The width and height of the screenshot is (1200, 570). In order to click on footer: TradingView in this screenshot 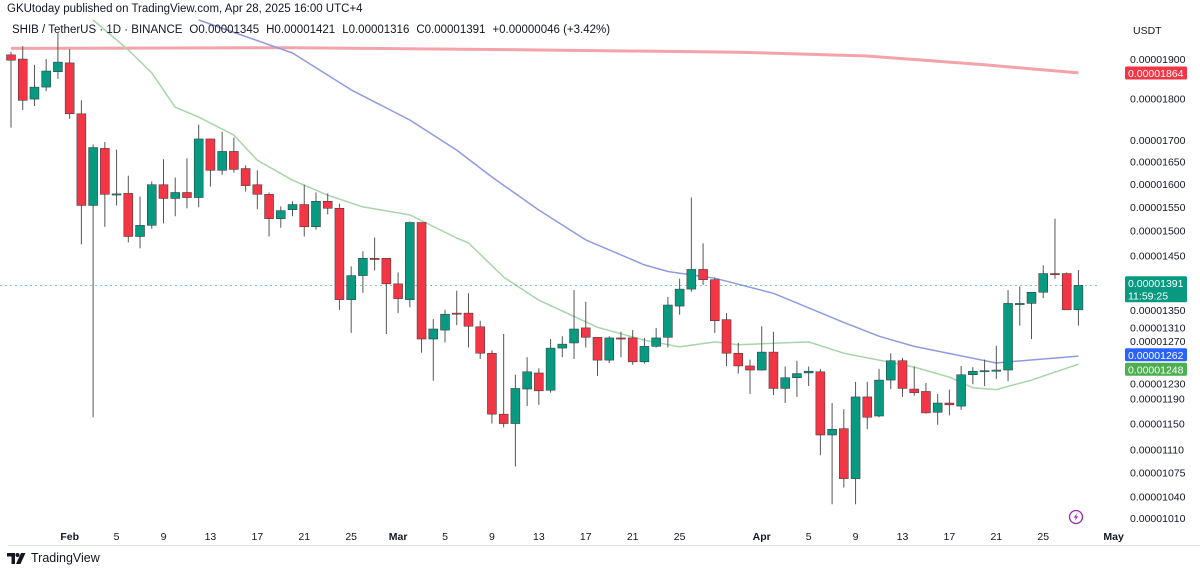, I will do `click(53, 558)`.